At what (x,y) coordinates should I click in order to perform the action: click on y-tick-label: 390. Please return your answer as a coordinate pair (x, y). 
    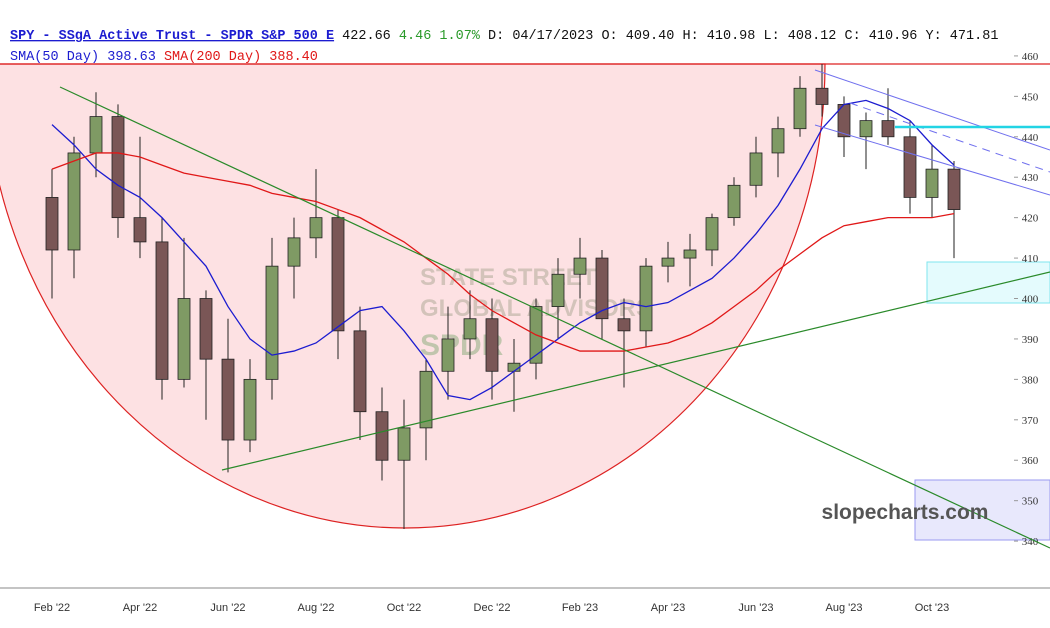
    Looking at the image, I should click on (1030, 340).